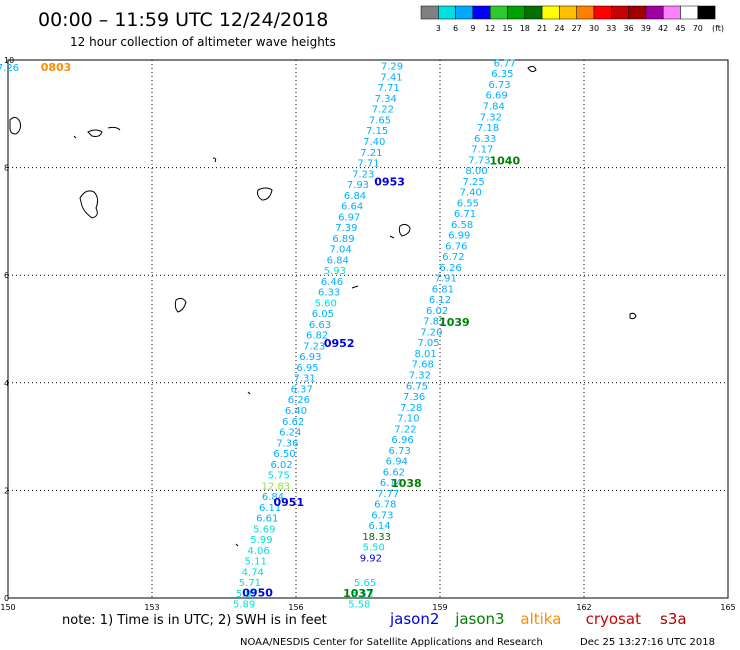 This screenshot has height=650, width=740. What do you see at coordinates (440, 300) in the screenshot?
I see `wave-height-label: 6.12` at bounding box center [440, 300].